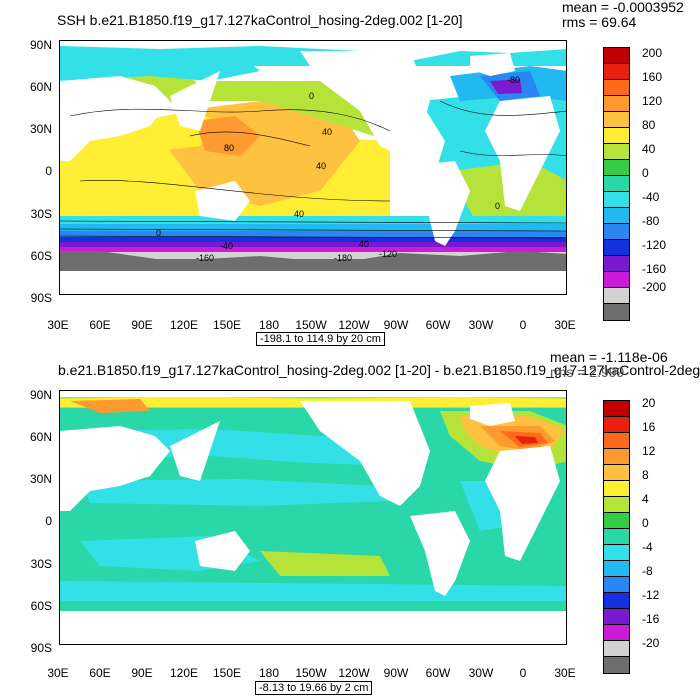  Describe the element at coordinates (40, 479) in the screenshot. I see `lat-tick-label: 30N` at that location.